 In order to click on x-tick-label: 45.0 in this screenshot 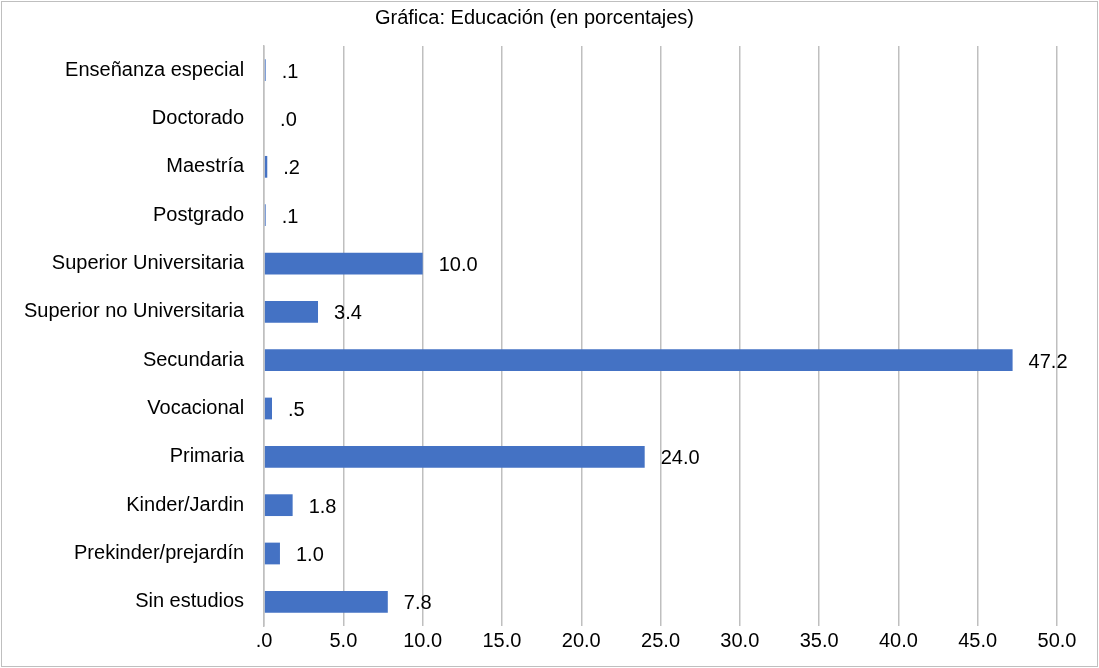, I will do `click(978, 639)`.